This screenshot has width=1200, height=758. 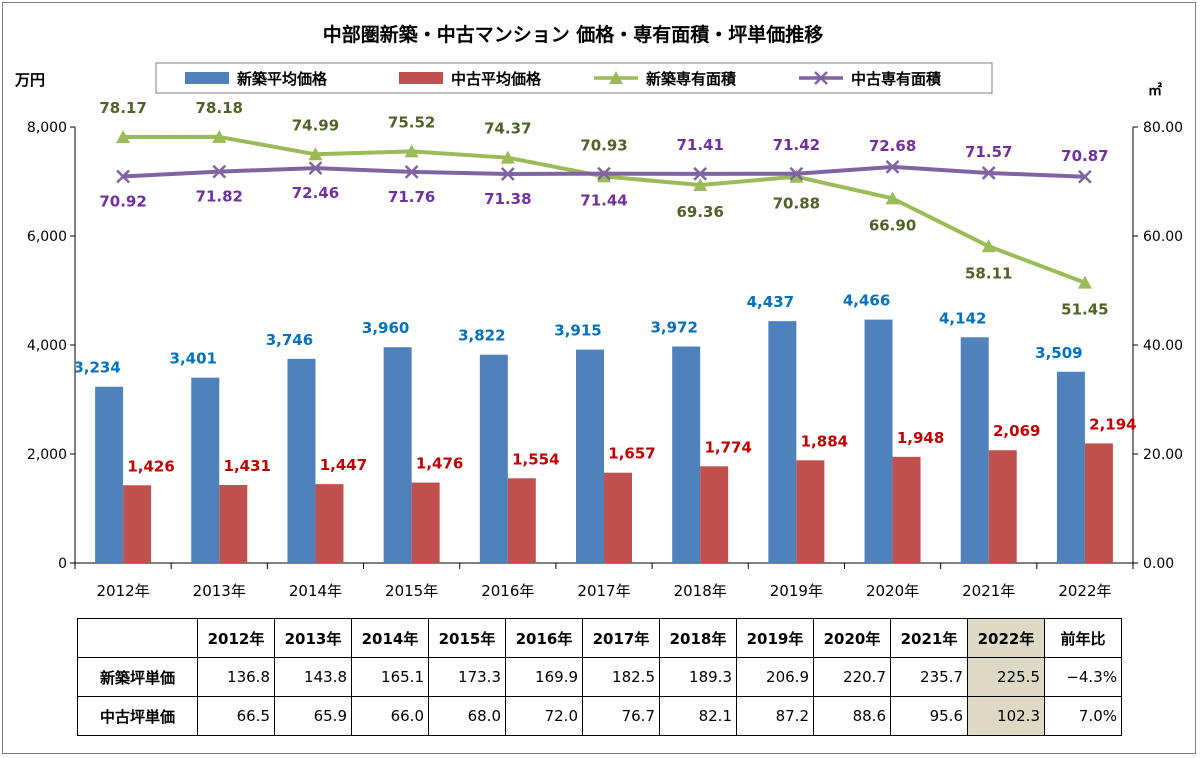 What do you see at coordinates (535, 459) in the screenshot?
I see `bar-data-label: 1,554` at bounding box center [535, 459].